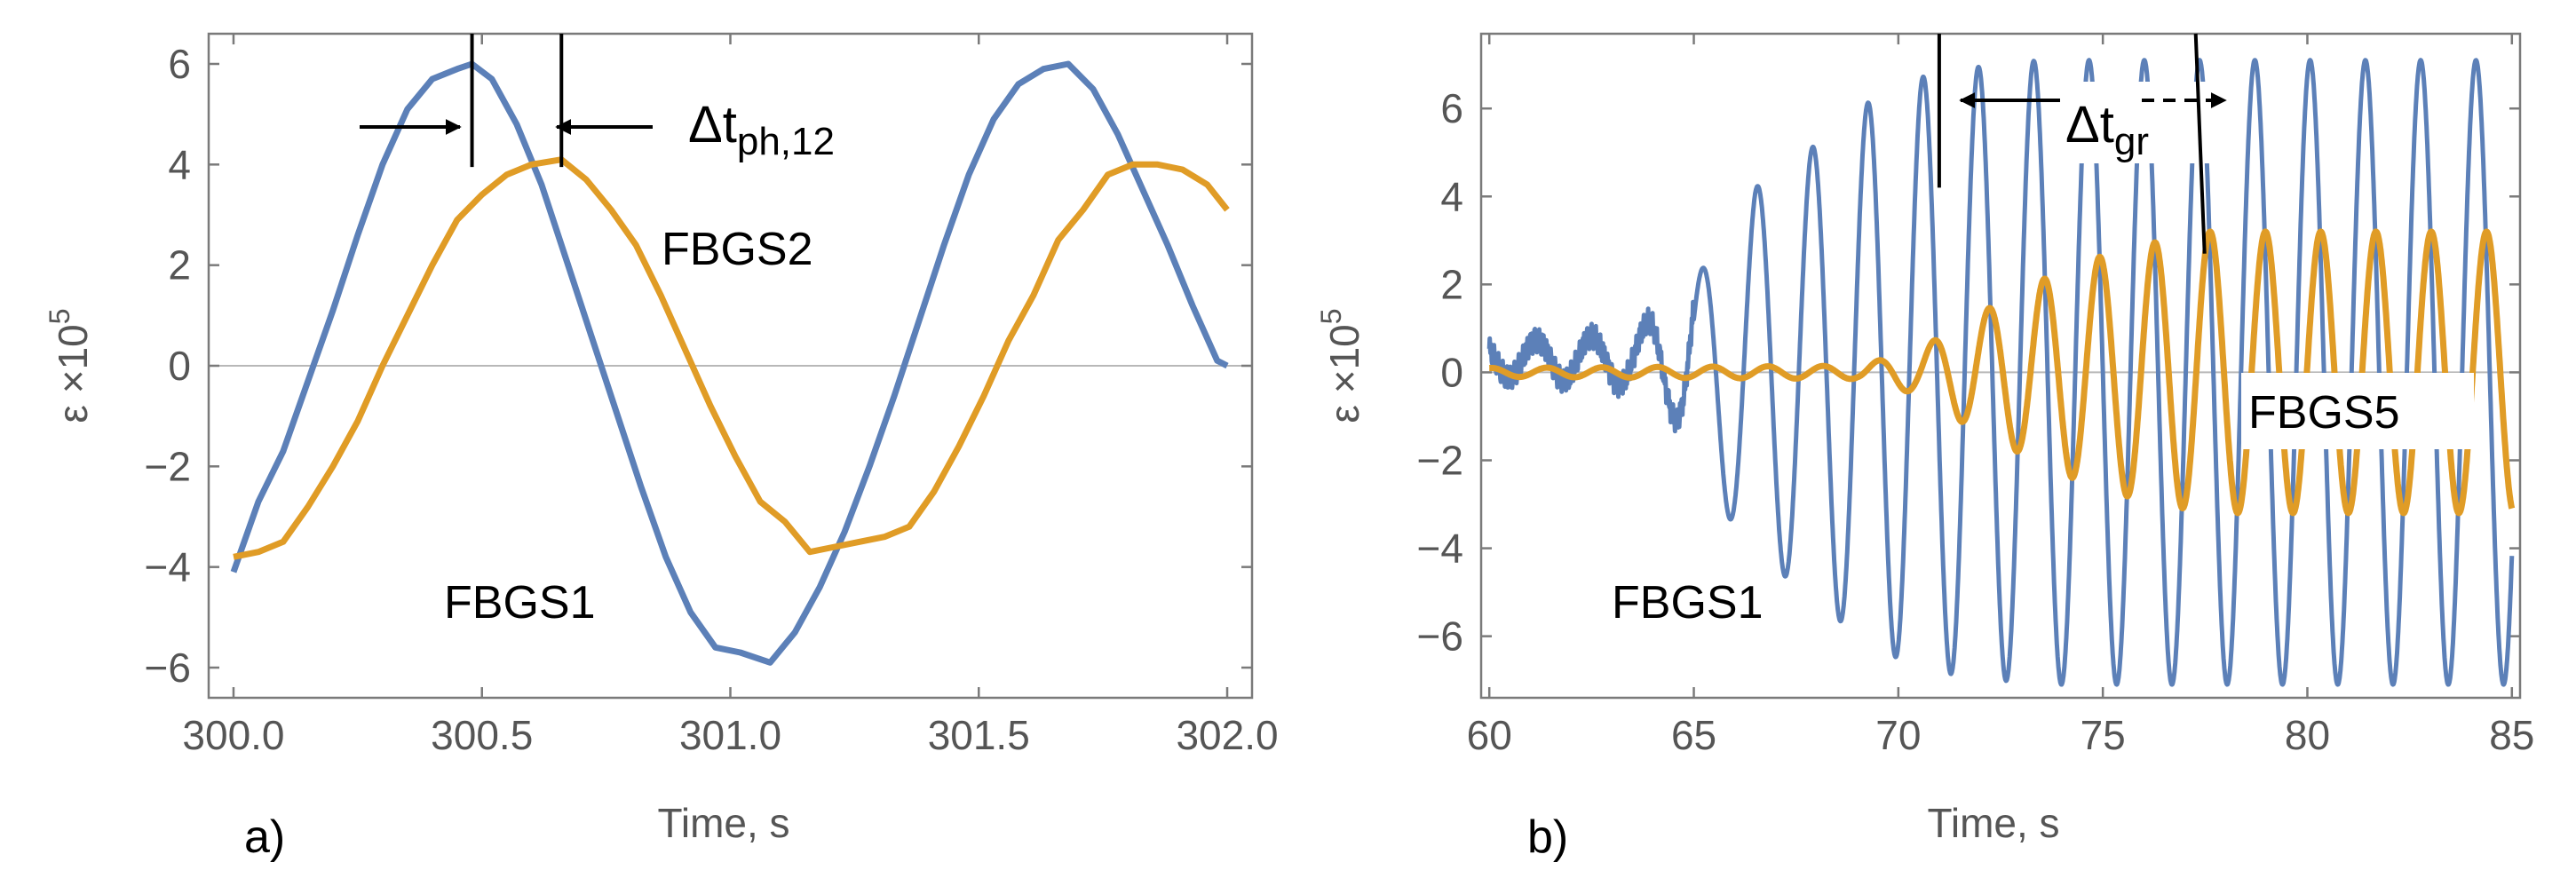  Describe the element at coordinates (168, 668) in the screenshot. I see `panel-a-ytick-label: −6` at that location.